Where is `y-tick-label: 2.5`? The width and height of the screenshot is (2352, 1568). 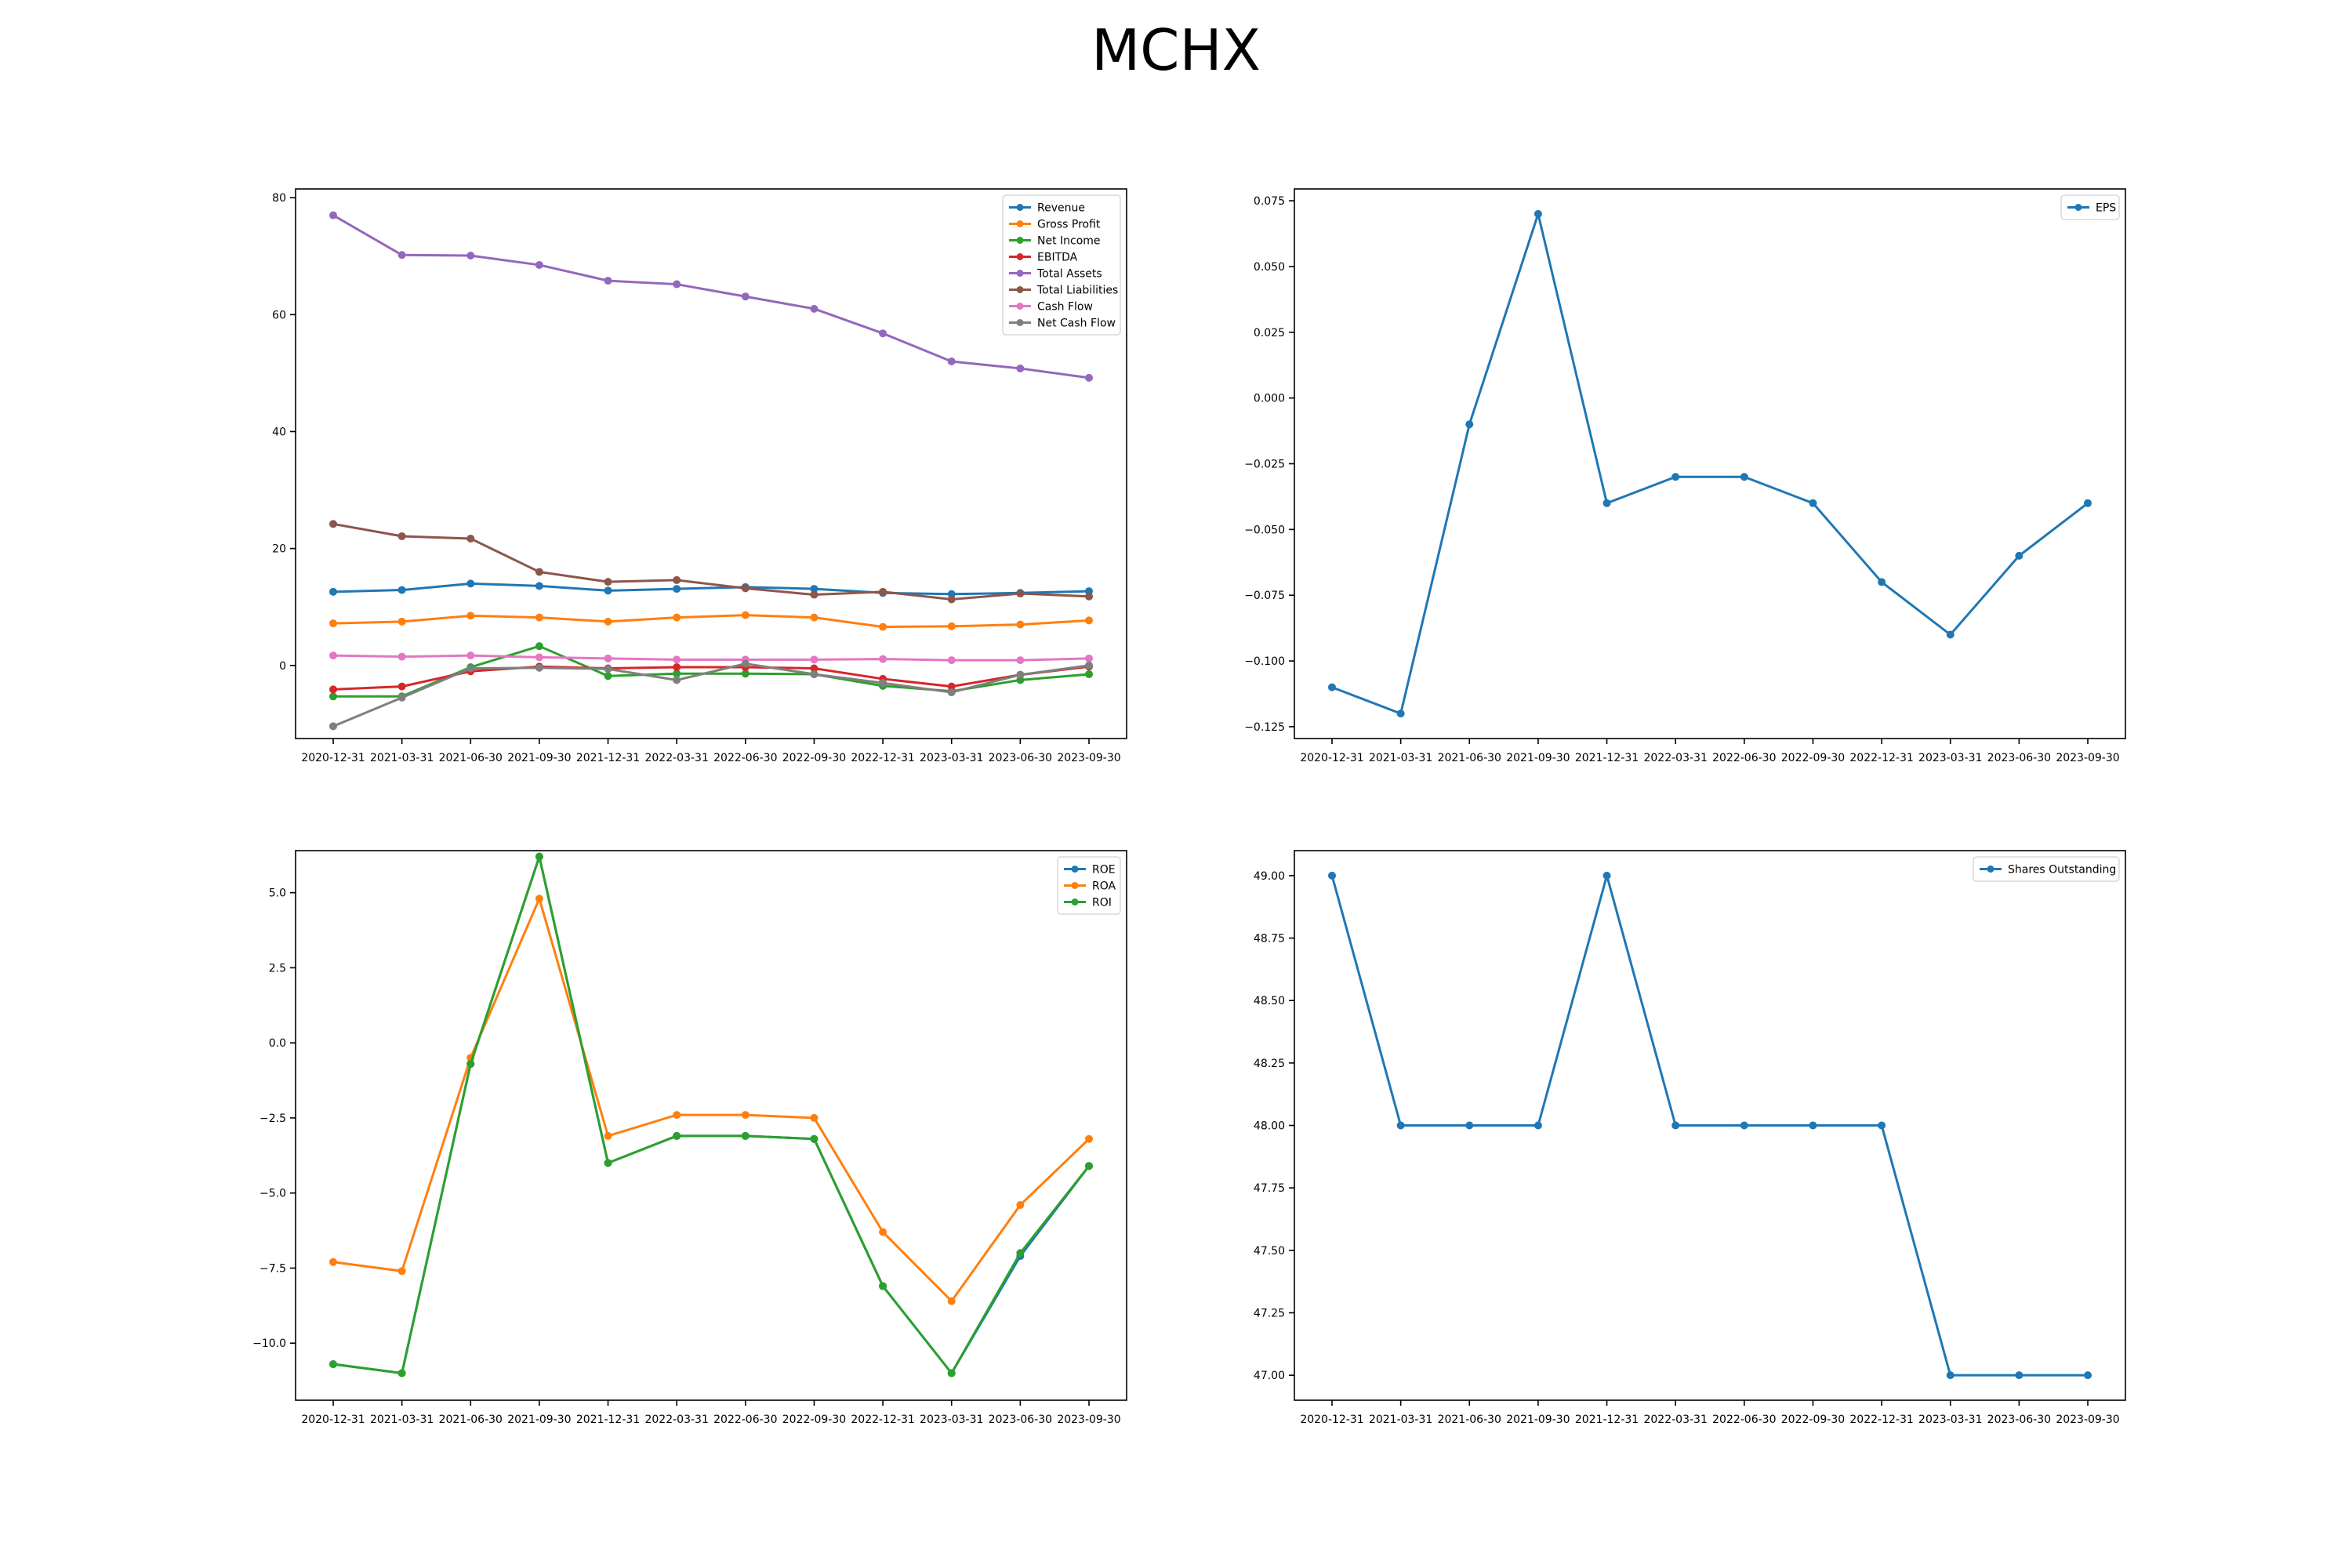
y-tick-label: 2.5 is located at coordinates (277, 968).